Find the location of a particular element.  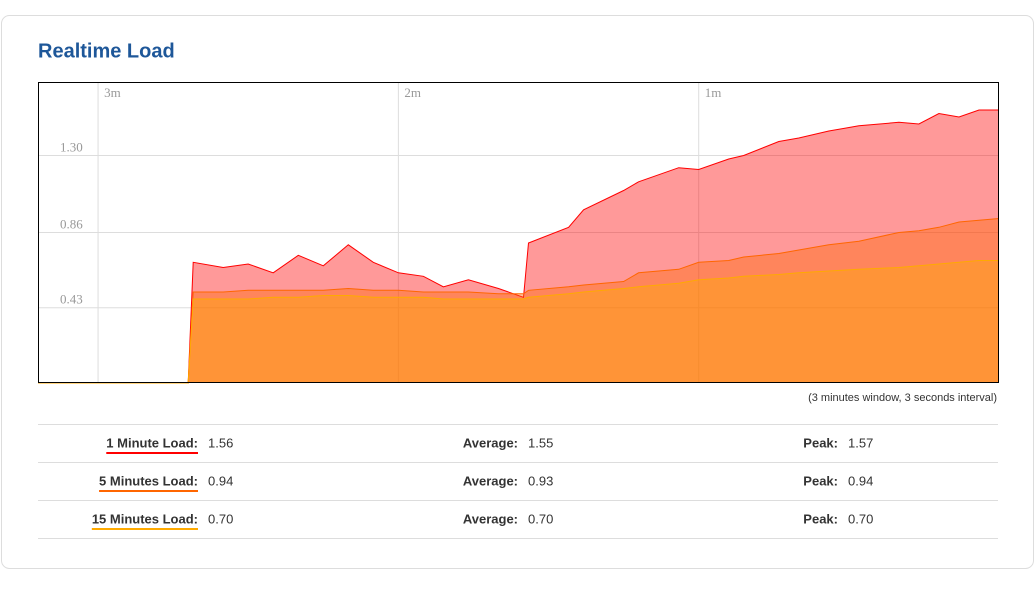

x-tick-label: 3m is located at coordinates (112, 92).